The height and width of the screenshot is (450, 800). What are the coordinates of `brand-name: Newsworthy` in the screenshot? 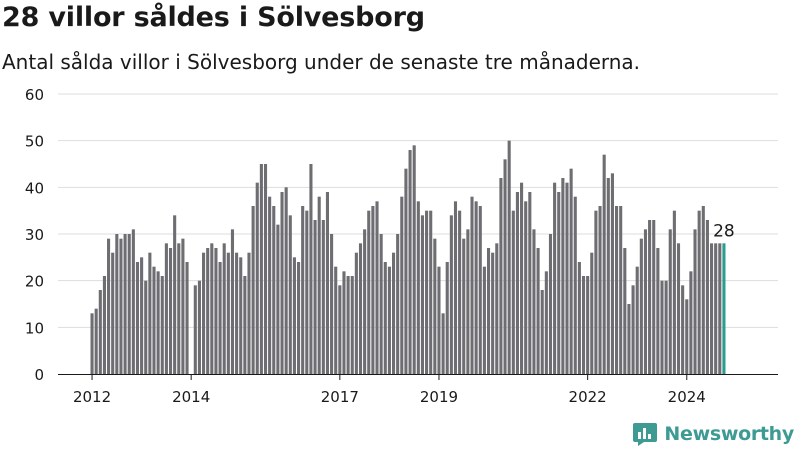 It's located at (729, 434).